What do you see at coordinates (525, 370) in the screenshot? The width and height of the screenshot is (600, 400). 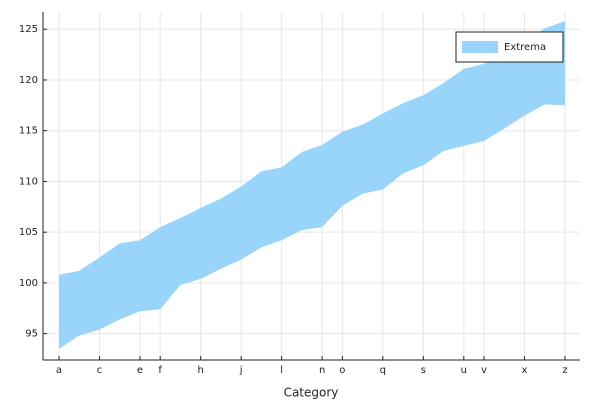 I see `x-tick-label: x` at bounding box center [525, 370].